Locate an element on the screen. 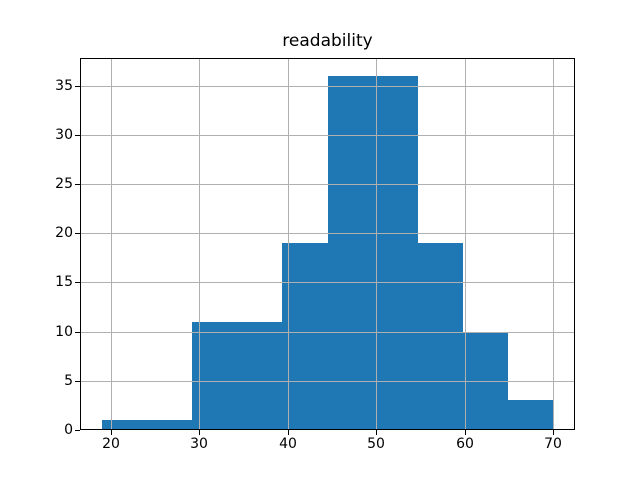 The width and height of the screenshot is (640, 480). y-tick-label: 10 is located at coordinates (64, 332).